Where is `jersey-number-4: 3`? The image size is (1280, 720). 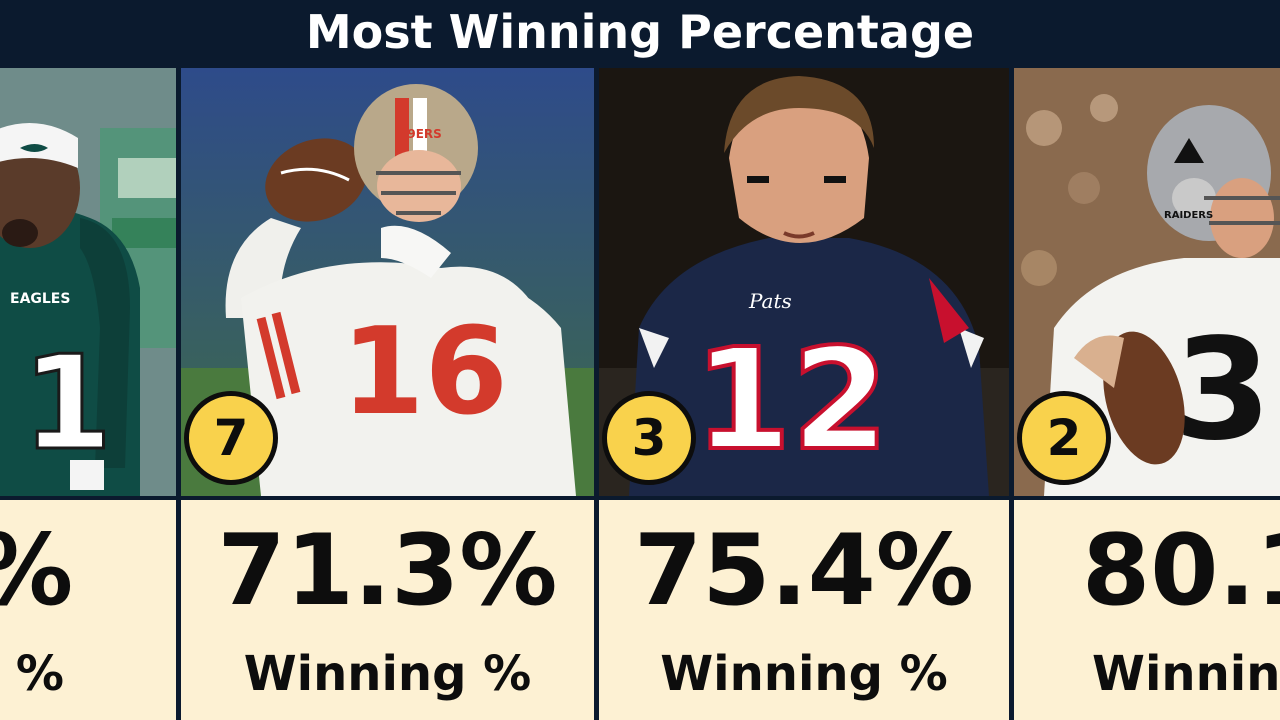
jersey-number-4: 3 is located at coordinates (1222, 390).